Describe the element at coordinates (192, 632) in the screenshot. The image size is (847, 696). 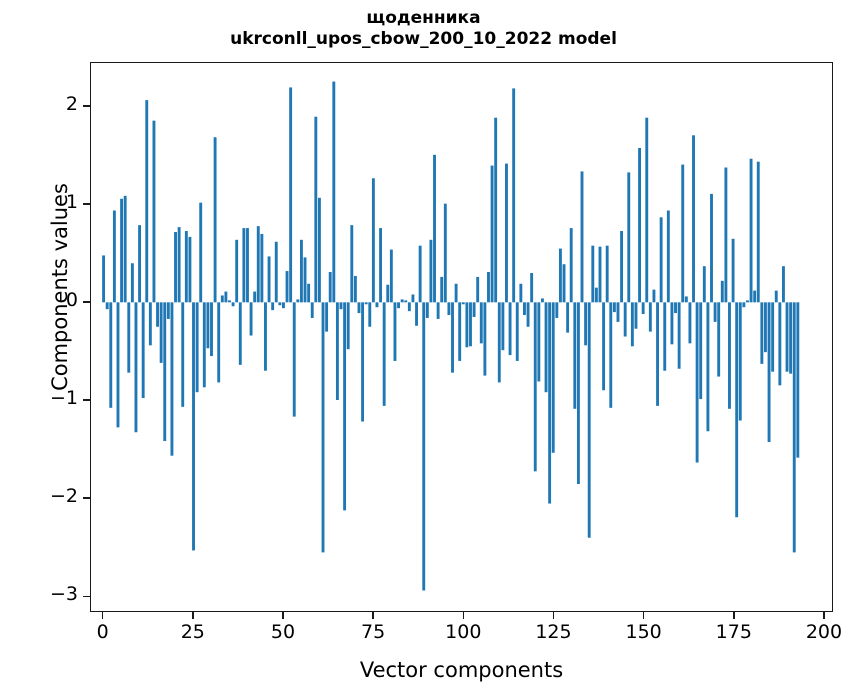
I see `x-tick-label: 25` at that location.